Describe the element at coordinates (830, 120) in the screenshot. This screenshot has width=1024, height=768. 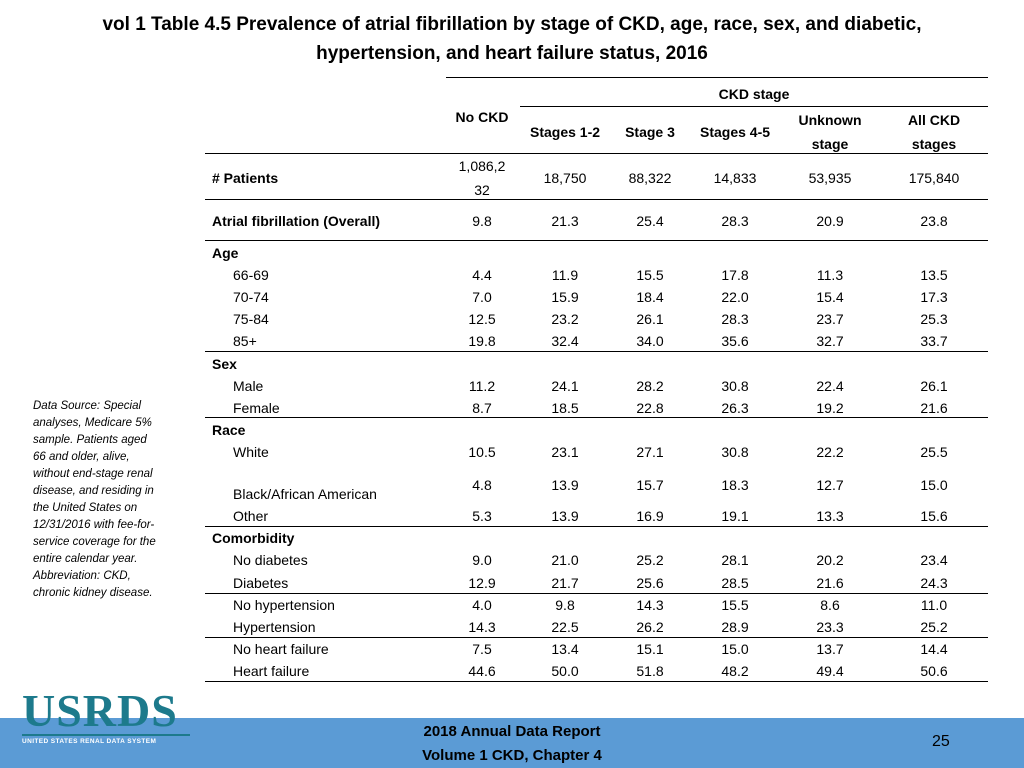
I see `header-unknown-stage-line1: Unknown` at that location.